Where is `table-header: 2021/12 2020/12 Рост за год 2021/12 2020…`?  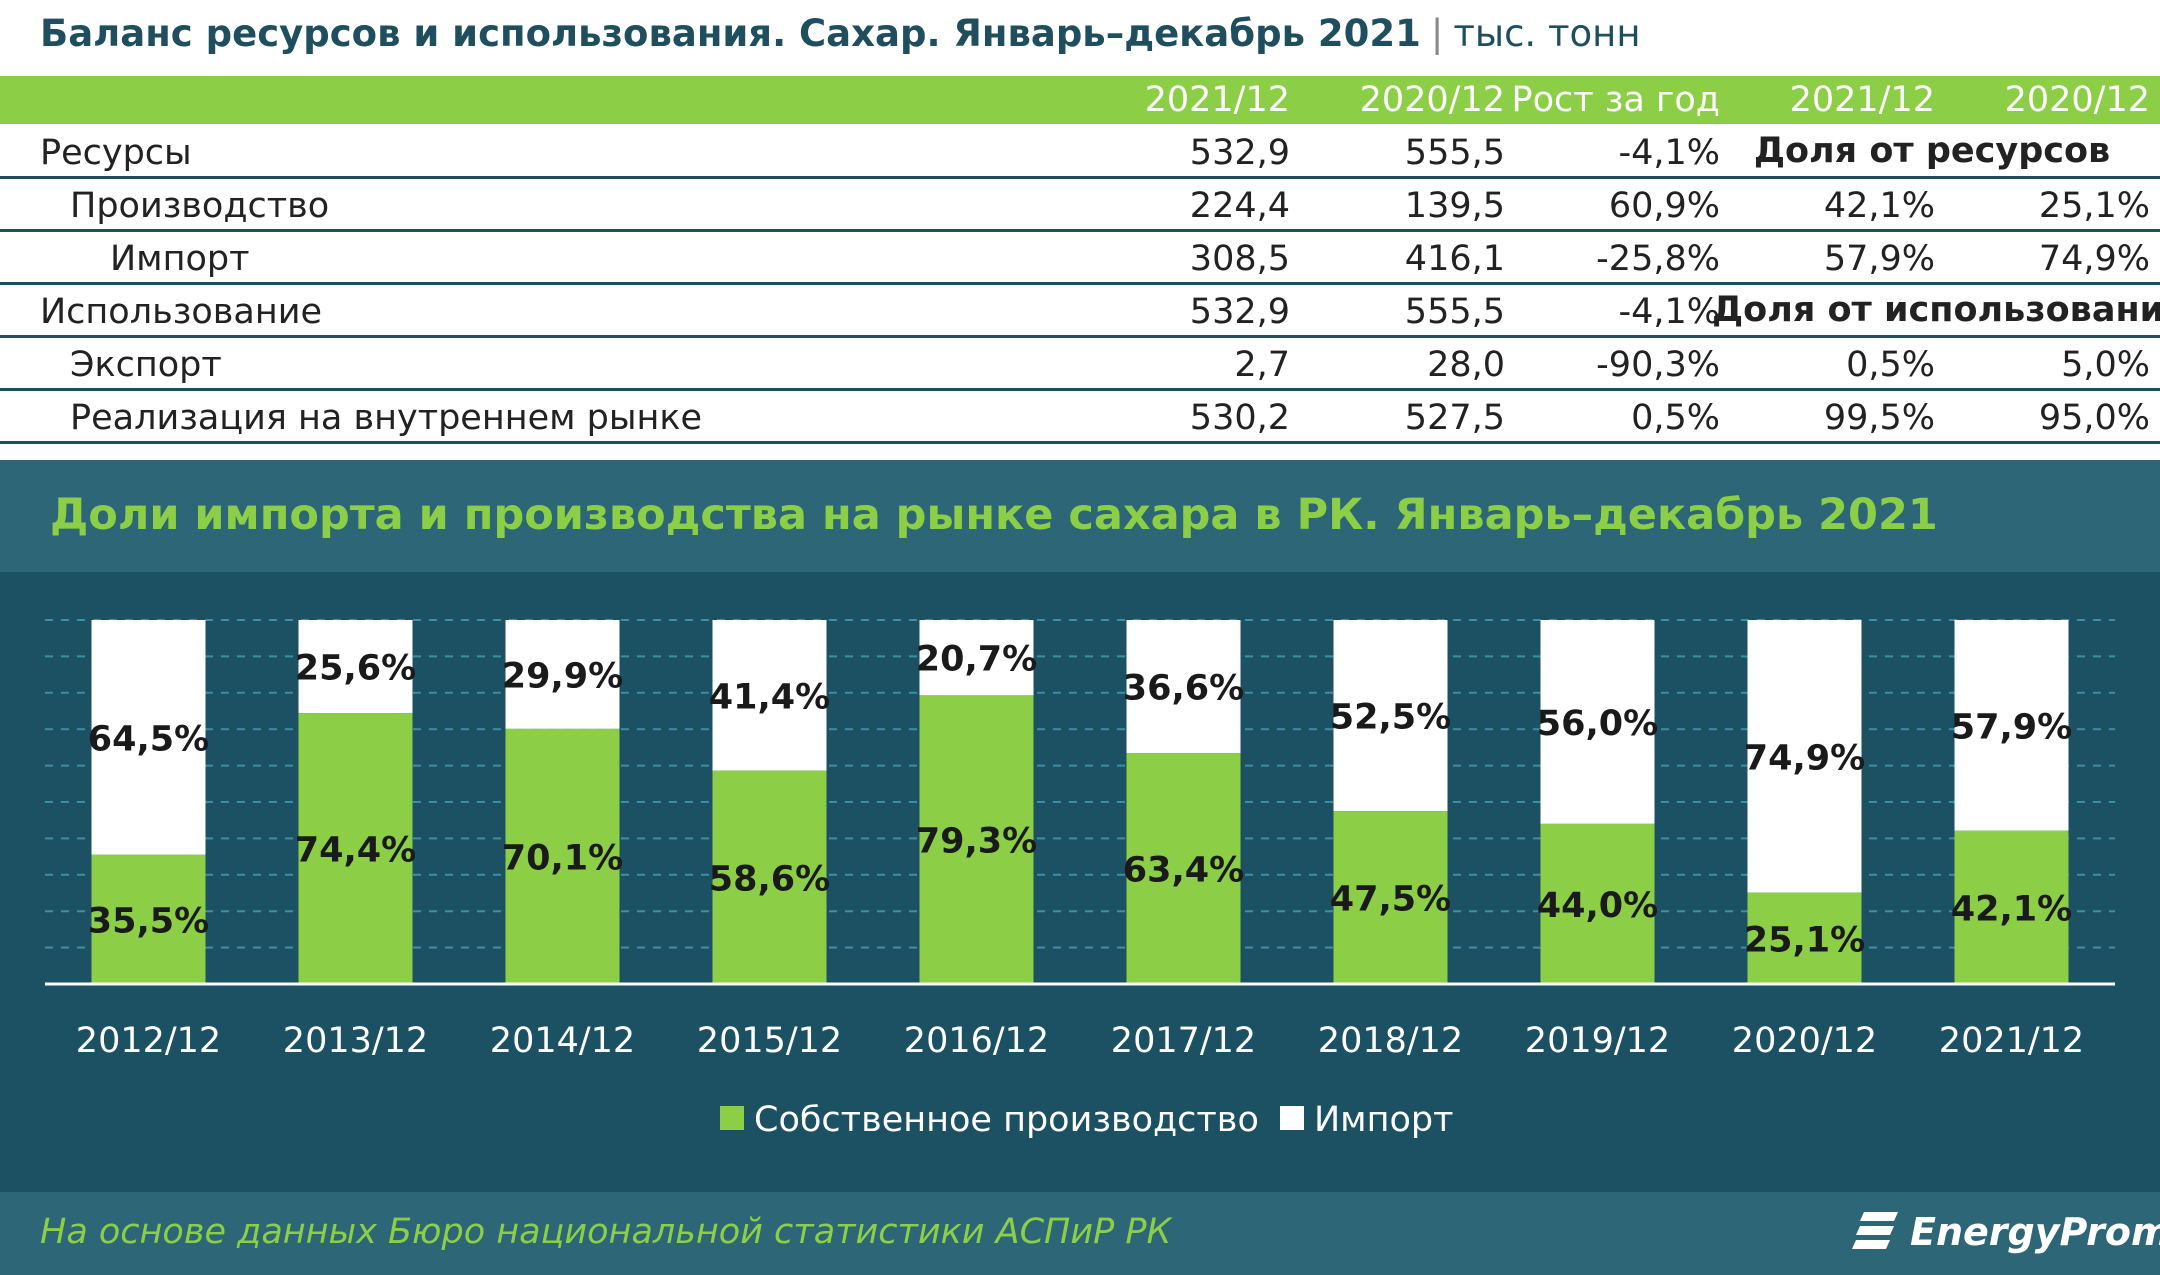 table-header: 2021/12 2020/12 Рост за год 2021/12 2020… is located at coordinates (1080, 100).